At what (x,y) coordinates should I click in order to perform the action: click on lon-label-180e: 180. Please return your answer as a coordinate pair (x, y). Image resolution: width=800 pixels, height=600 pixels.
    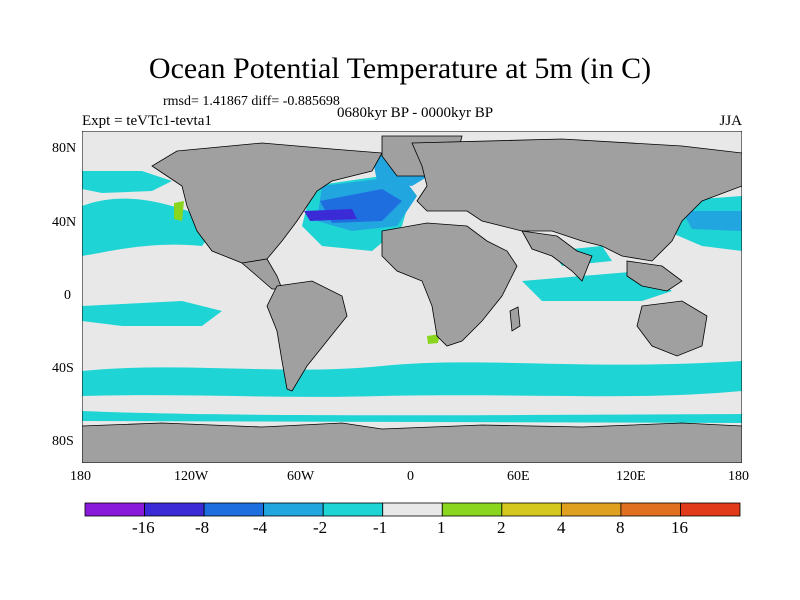
    Looking at the image, I should click on (738, 476).